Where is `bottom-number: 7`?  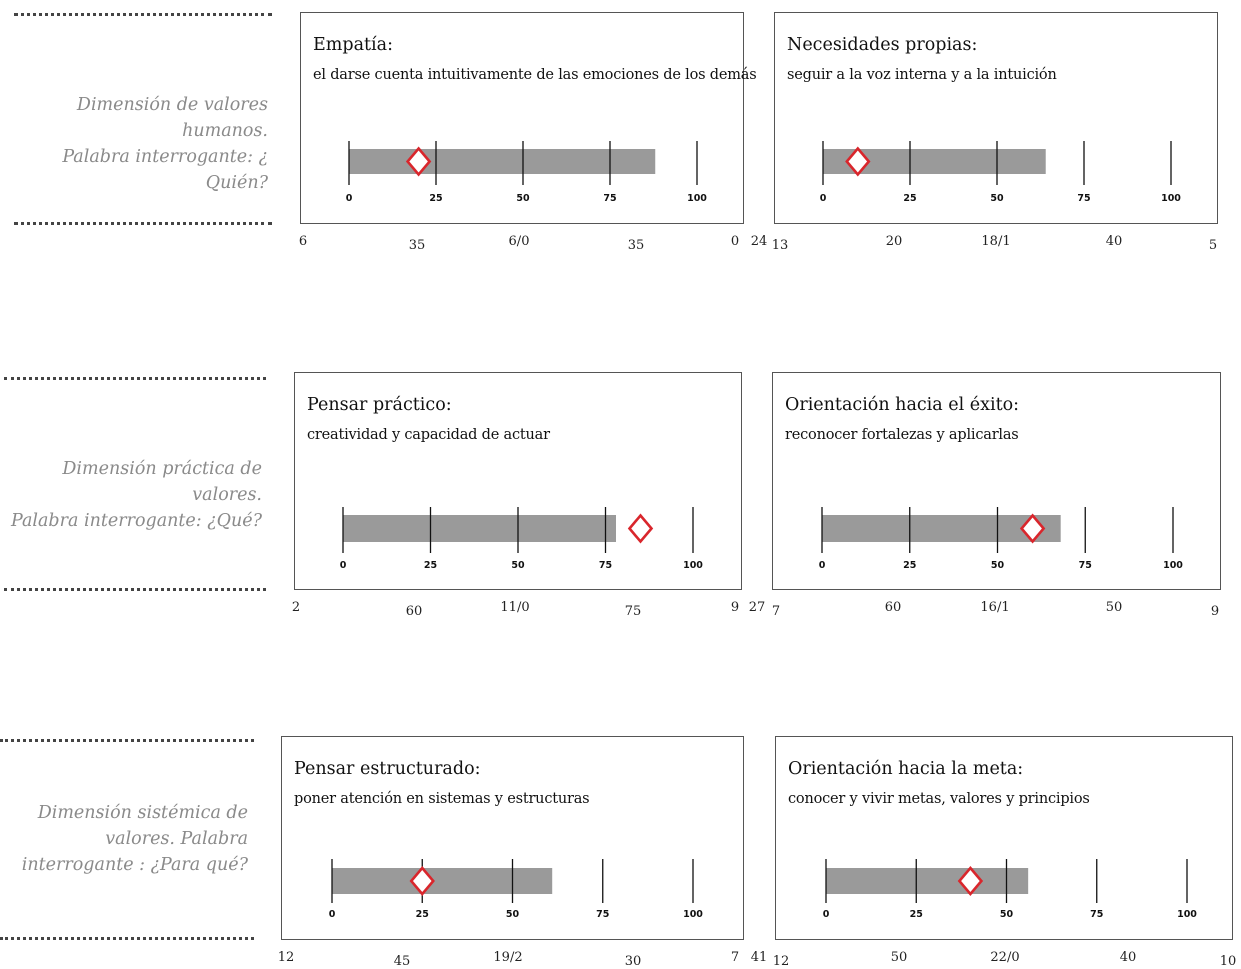
bottom-number: 7 is located at coordinates (735, 957).